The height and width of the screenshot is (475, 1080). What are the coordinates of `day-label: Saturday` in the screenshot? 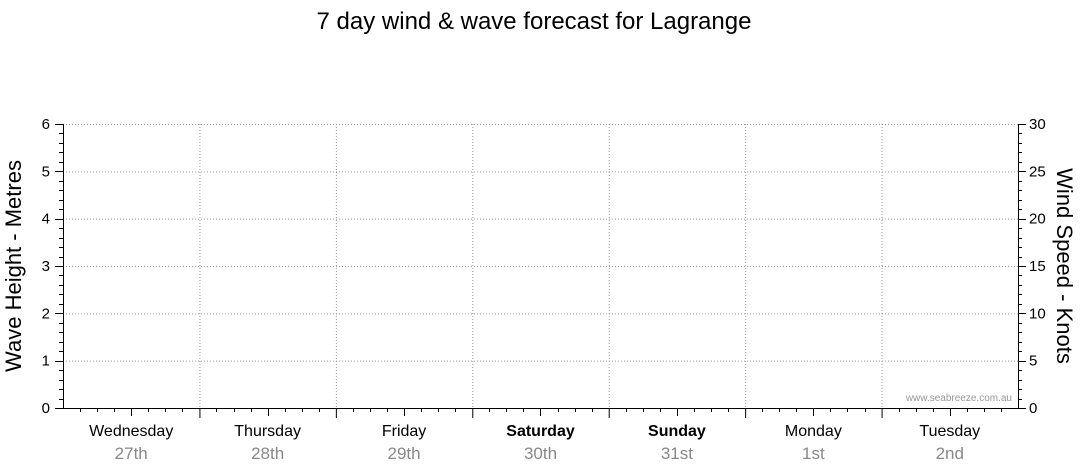 It's located at (540, 431).